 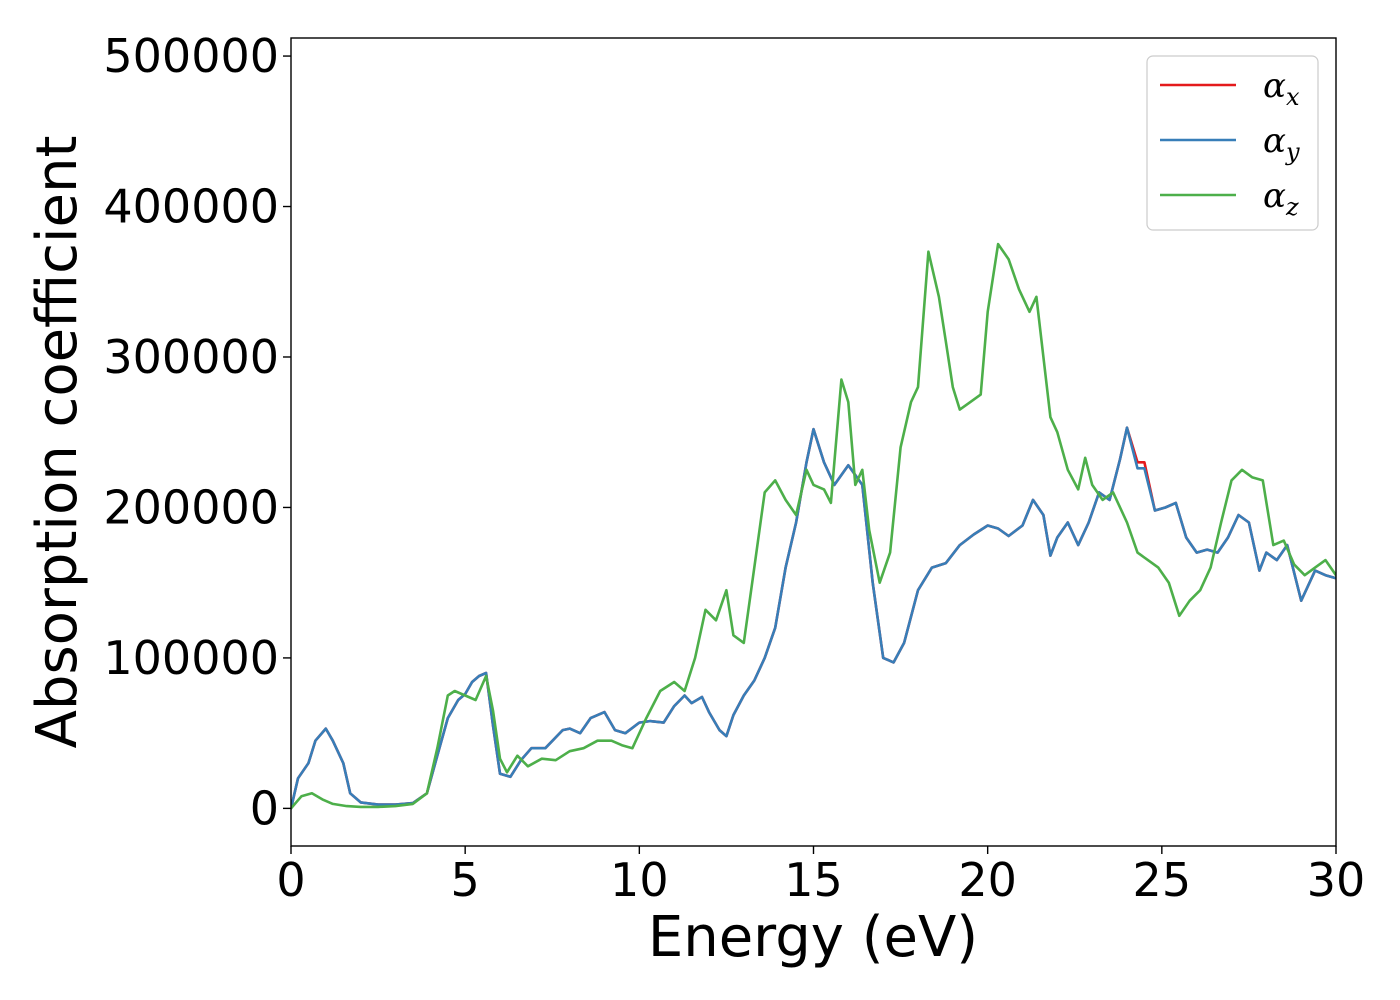 What do you see at coordinates (639, 880) in the screenshot?
I see `x-tick-label: 10` at bounding box center [639, 880].